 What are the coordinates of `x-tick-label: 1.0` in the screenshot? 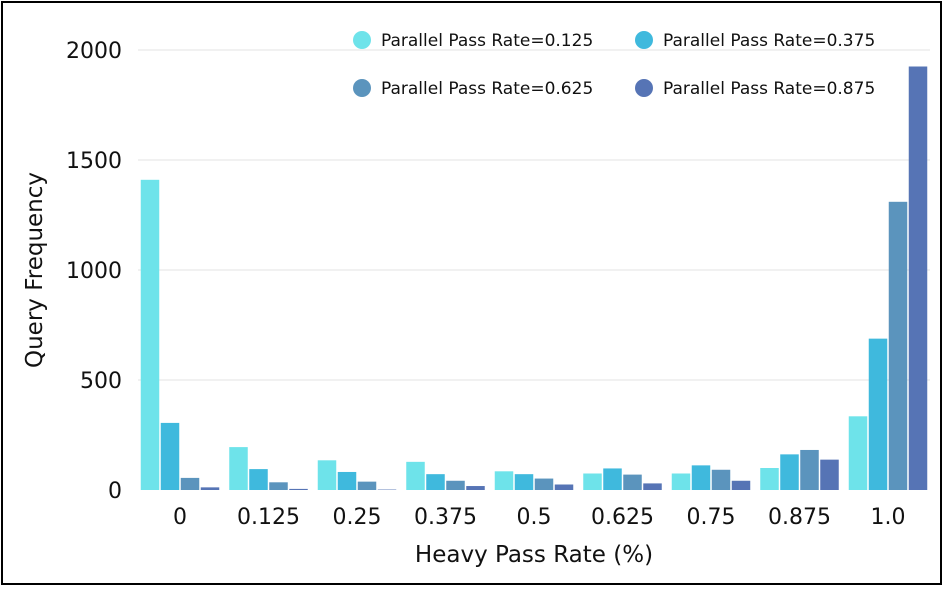 It's located at (888, 517).